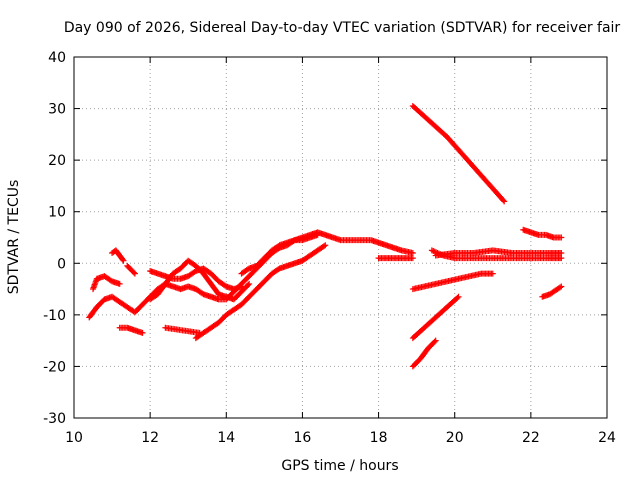 This screenshot has width=640, height=480. What do you see at coordinates (452, 281) in the screenshot?
I see `series-track-n` at bounding box center [452, 281].